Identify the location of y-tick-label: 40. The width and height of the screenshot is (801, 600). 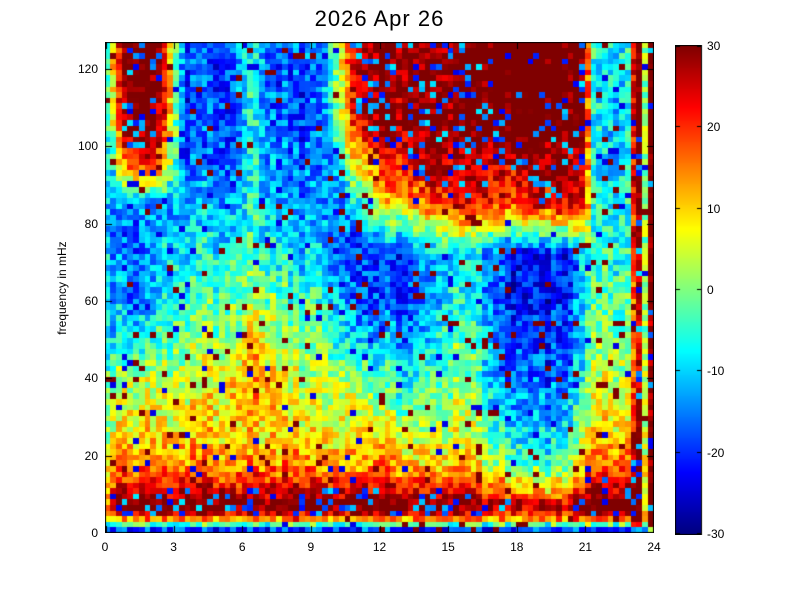
(91, 378).